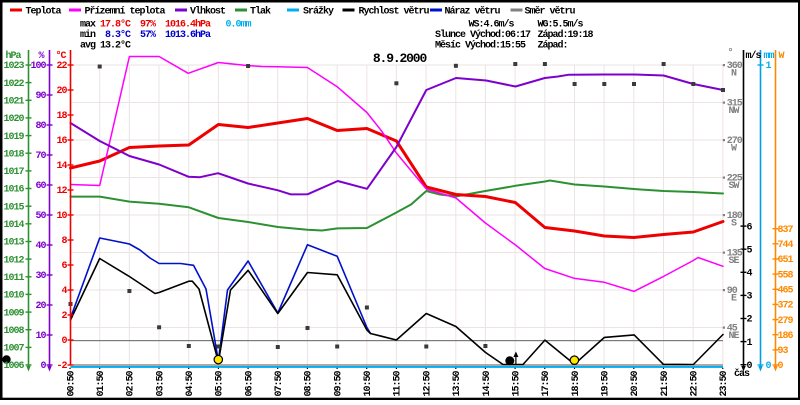 The image size is (800, 405). Describe the element at coordinates (735, 216) in the screenshot. I see `svg-text: 180` at that location.